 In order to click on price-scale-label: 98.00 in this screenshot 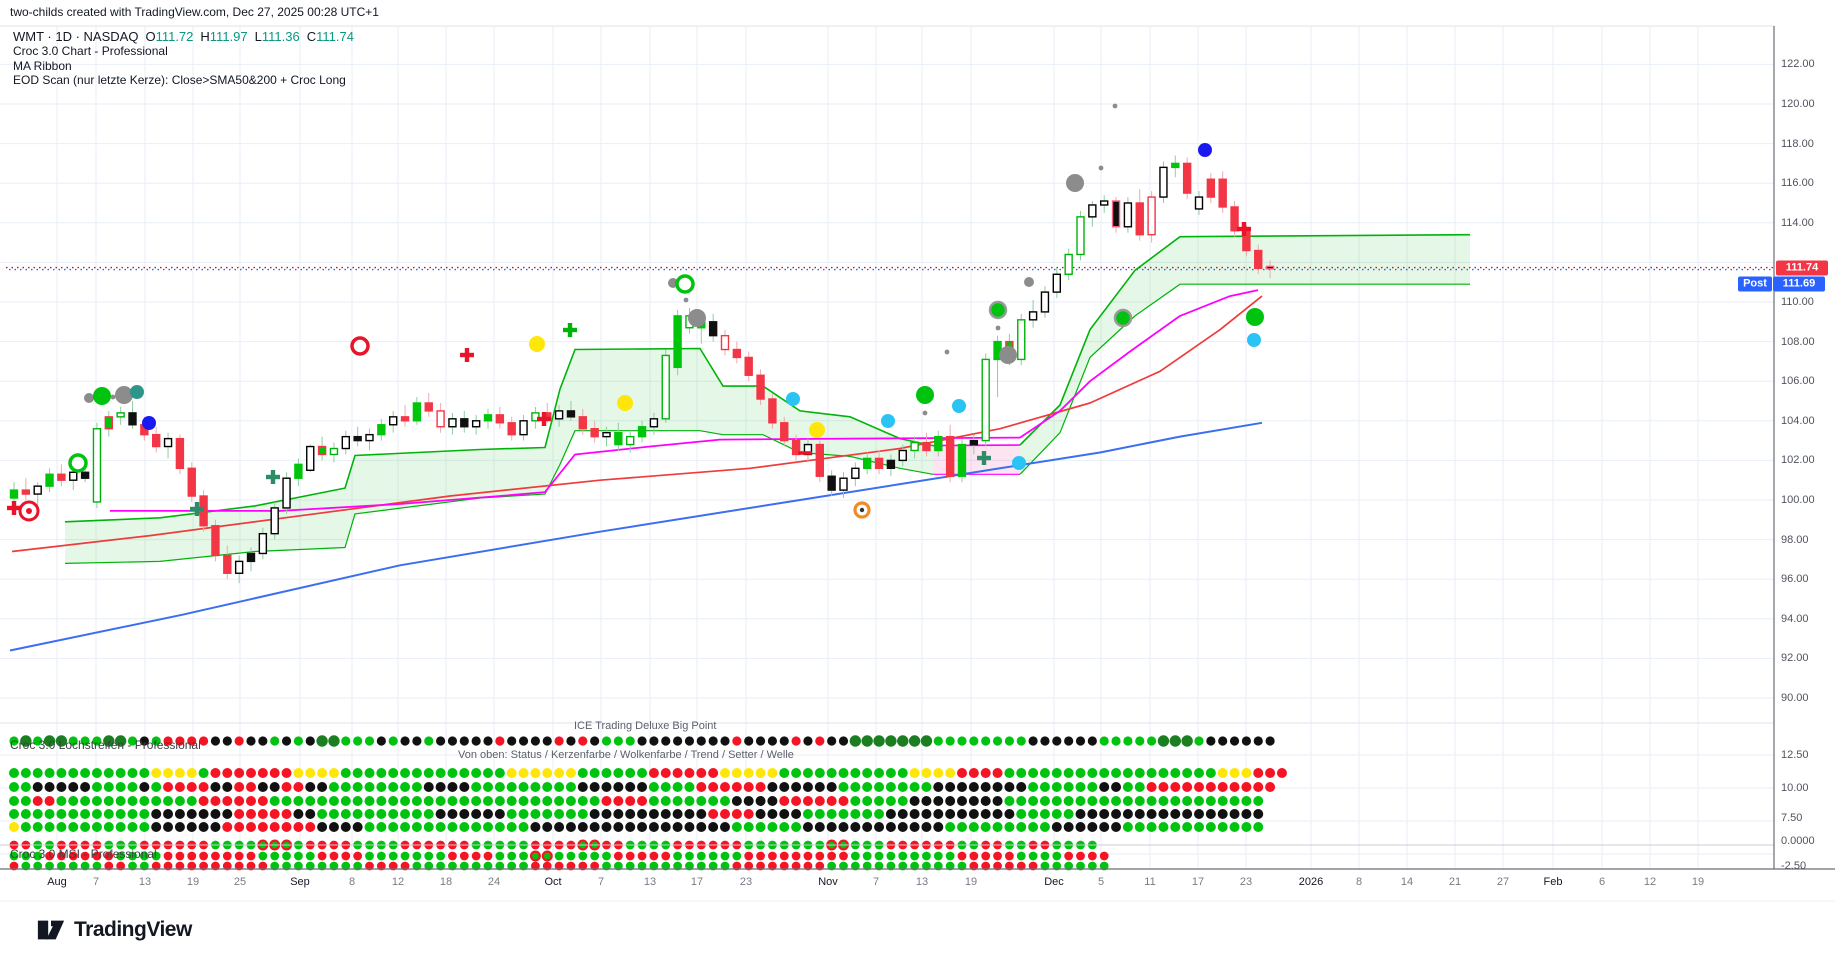, I will do `click(1795, 540)`.